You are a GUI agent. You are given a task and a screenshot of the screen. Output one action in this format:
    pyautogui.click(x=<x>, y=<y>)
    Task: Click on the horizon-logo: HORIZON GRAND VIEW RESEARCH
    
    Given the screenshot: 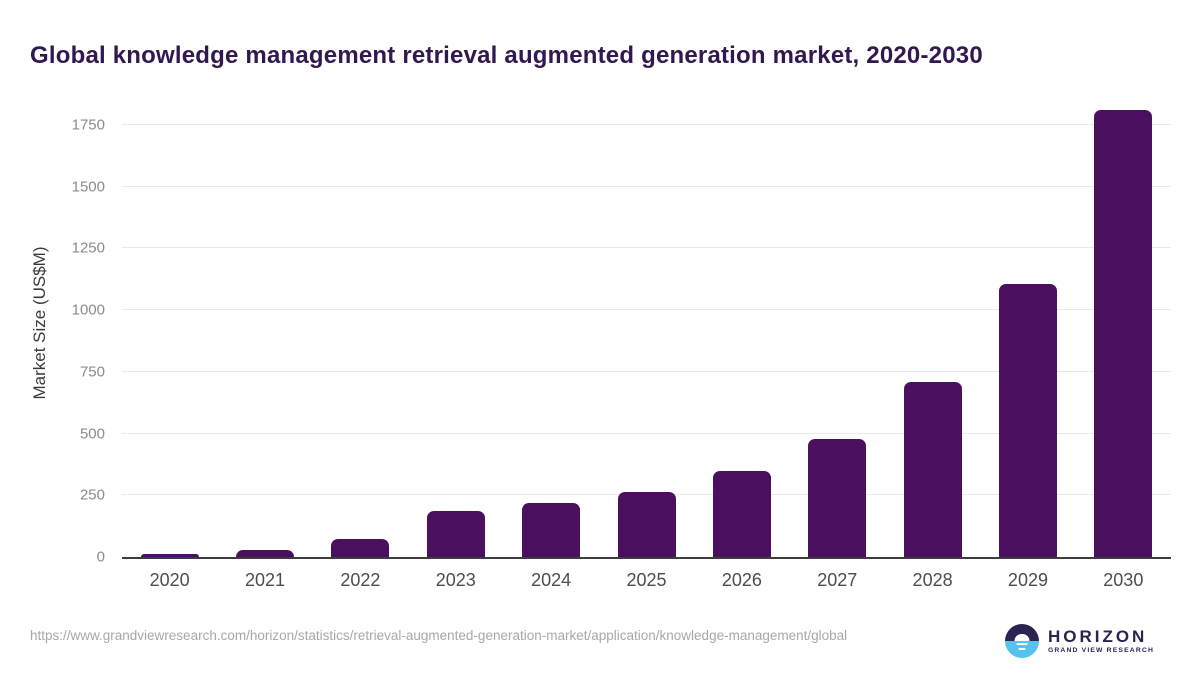 What is the action you would take?
    pyautogui.click(x=1079, y=641)
    